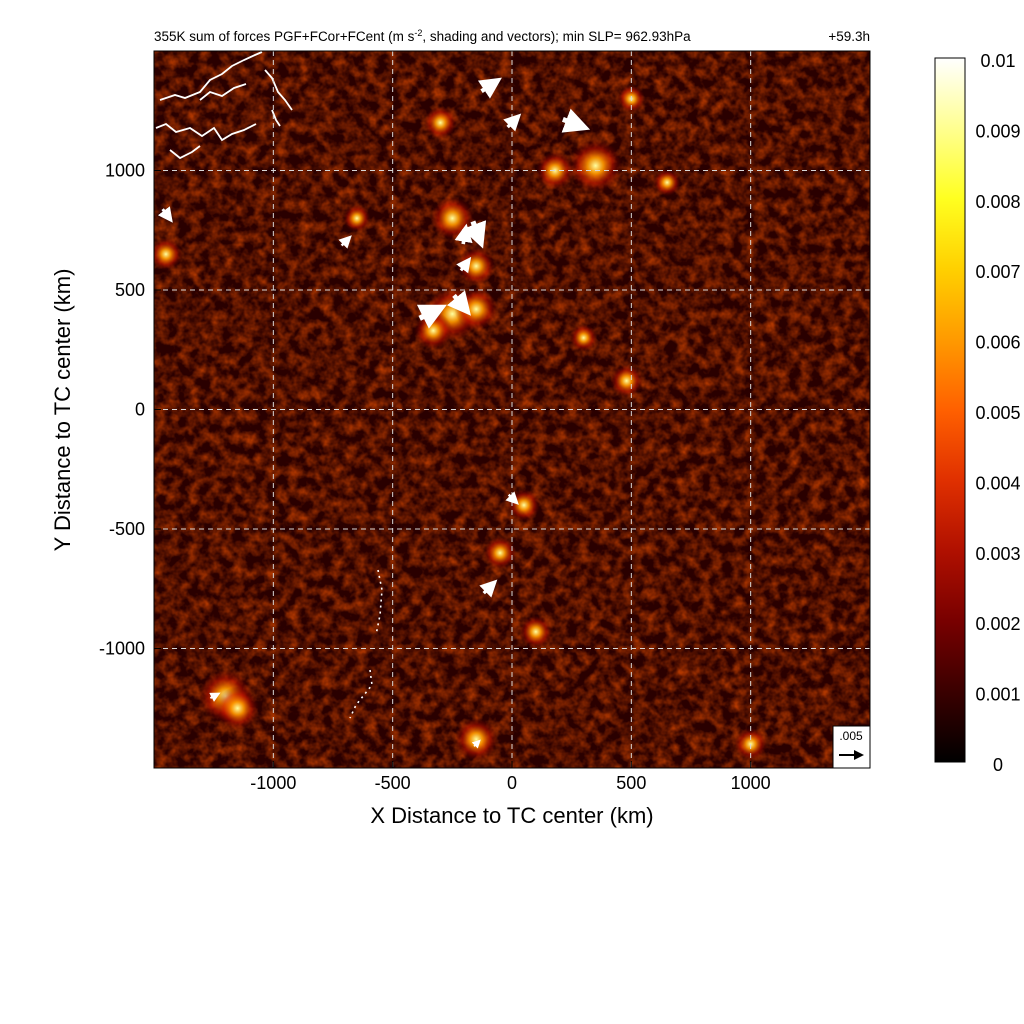 The height and width of the screenshot is (1024, 1024). Describe the element at coordinates (393, 783) in the screenshot. I see `x-tick-label-1: -500` at that location.